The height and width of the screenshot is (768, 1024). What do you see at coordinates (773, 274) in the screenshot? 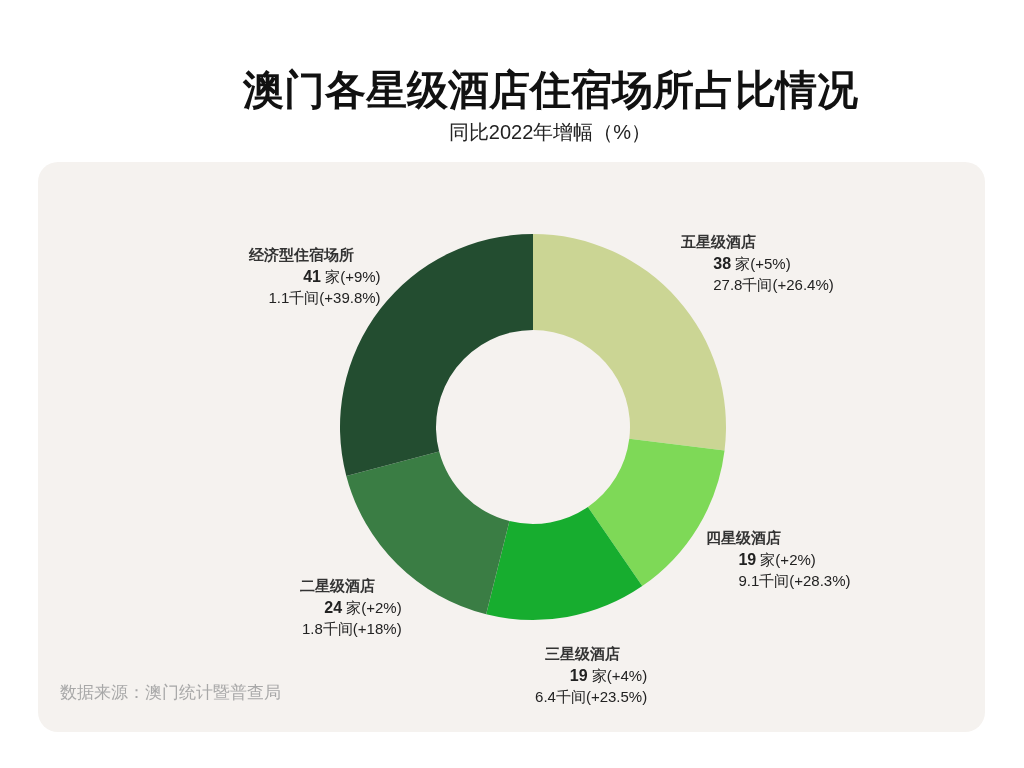
I see `data-label: 38 家(+5%) 27.8千间(+26.4%)` at bounding box center [773, 274].